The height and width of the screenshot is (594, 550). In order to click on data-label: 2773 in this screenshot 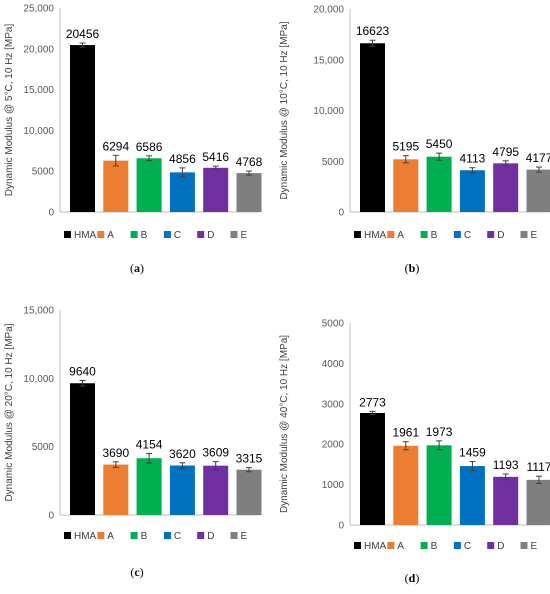, I will do `click(372, 402)`.